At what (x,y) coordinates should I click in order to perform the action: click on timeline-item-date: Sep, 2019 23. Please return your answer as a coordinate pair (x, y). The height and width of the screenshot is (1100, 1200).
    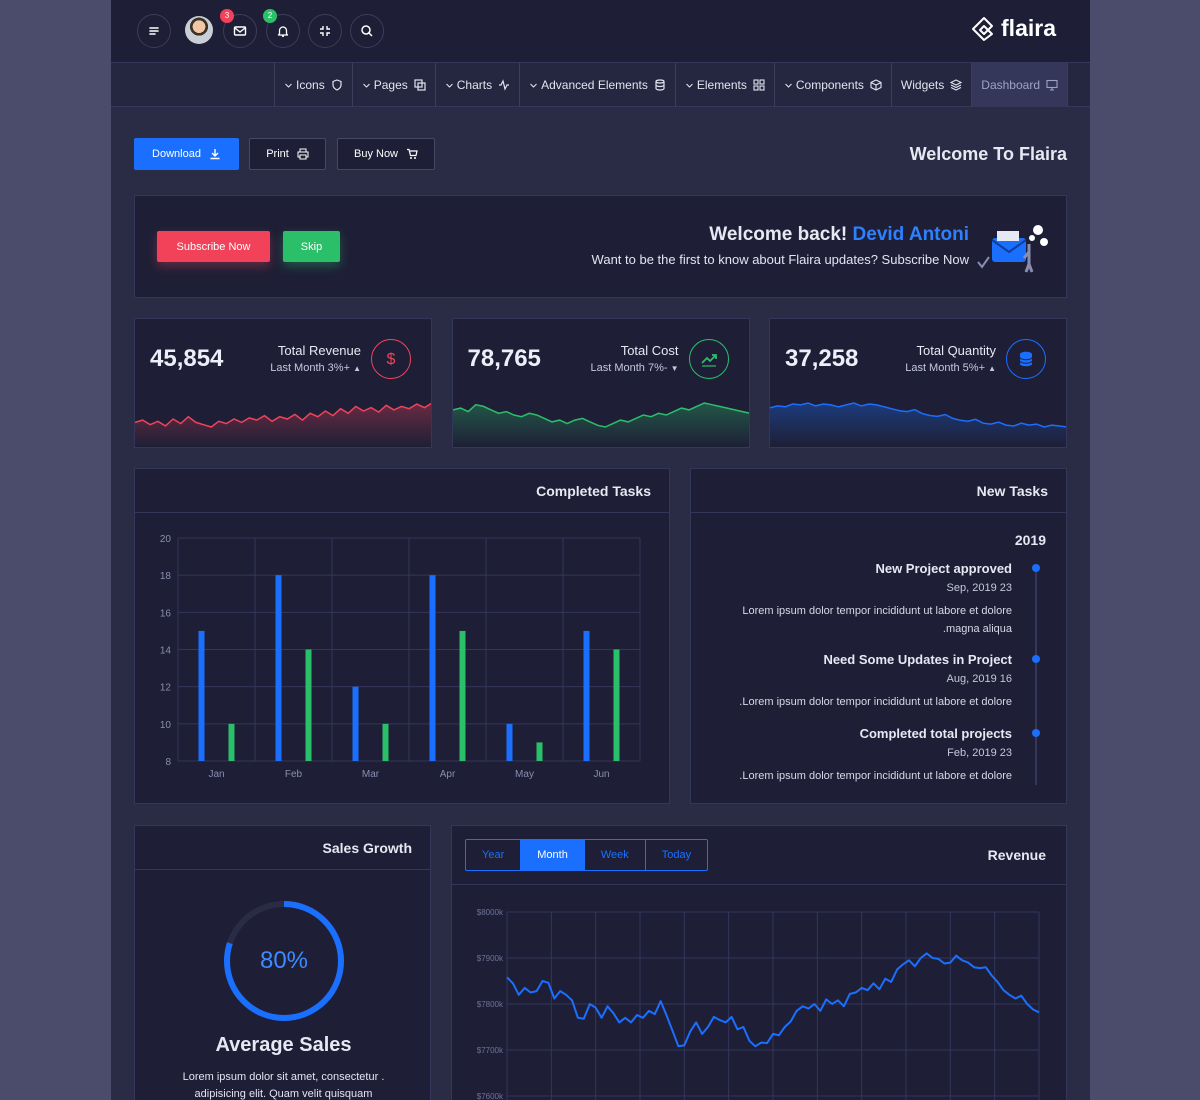
    Looking at the image, I should click on (979, 588).